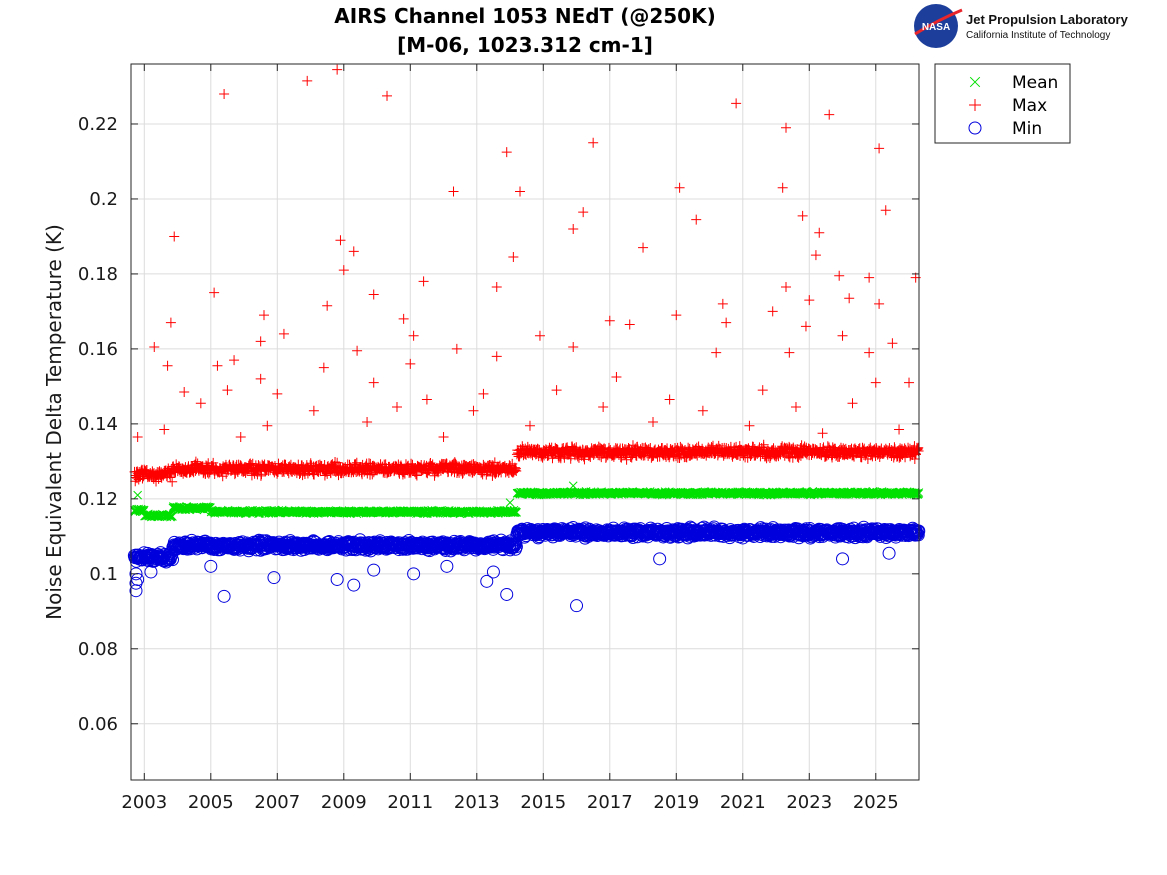 This screenshot has width=1167, height=875. Describe the element at coordinates (525, 45) in the screenshot. I see `chart-title-line-2: [M-06, 1023.312 cm-1]` at that location.